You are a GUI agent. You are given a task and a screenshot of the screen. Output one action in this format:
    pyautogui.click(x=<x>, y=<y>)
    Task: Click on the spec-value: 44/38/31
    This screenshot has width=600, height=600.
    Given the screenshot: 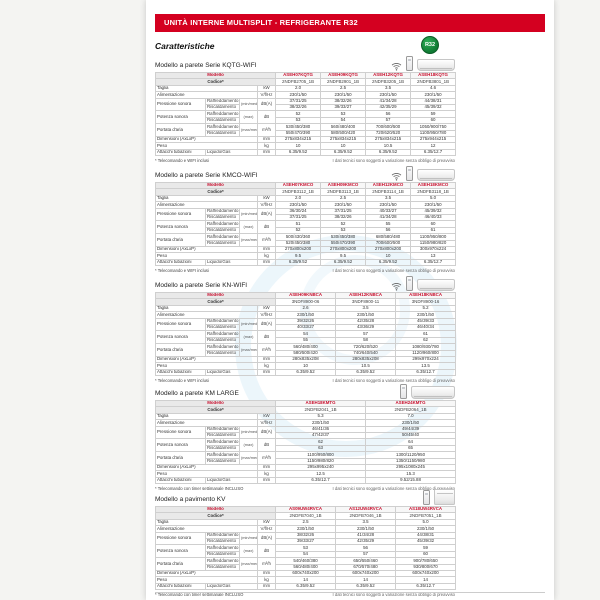 What is the action you would take?
    pyautogui.click(x=426, y=535)
    